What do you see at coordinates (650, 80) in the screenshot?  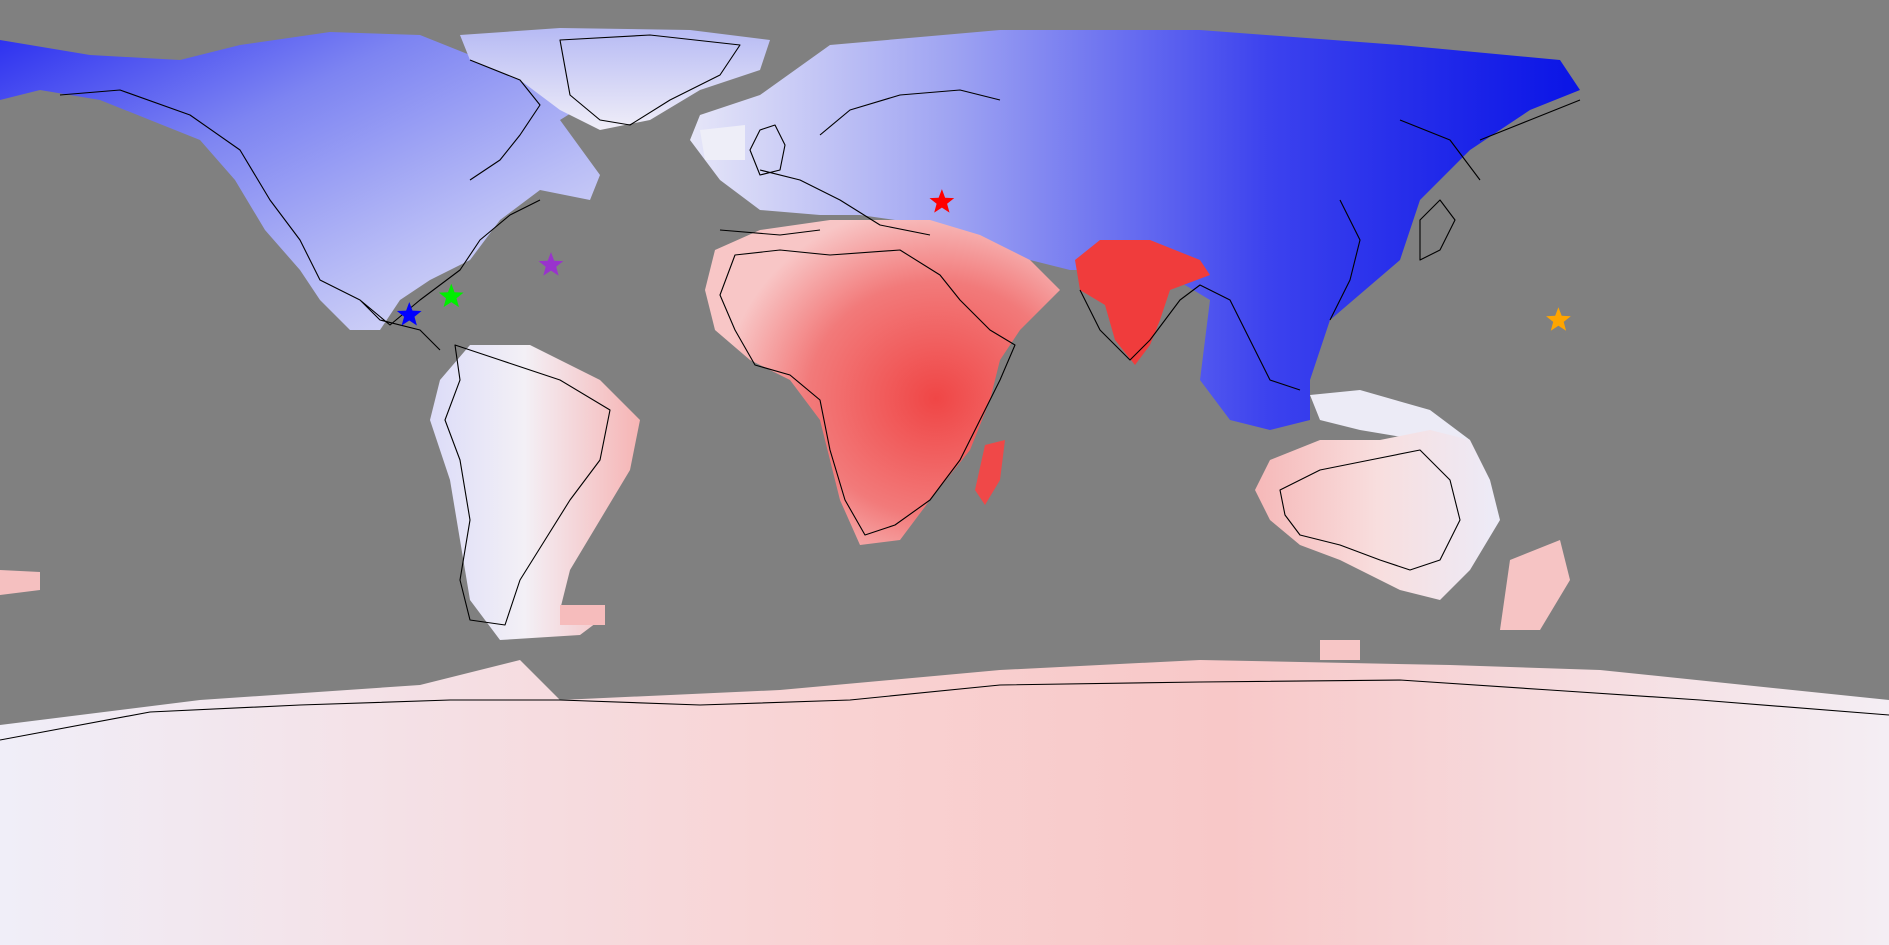 I see `greenland-coast` at bounding box center [650, 80].